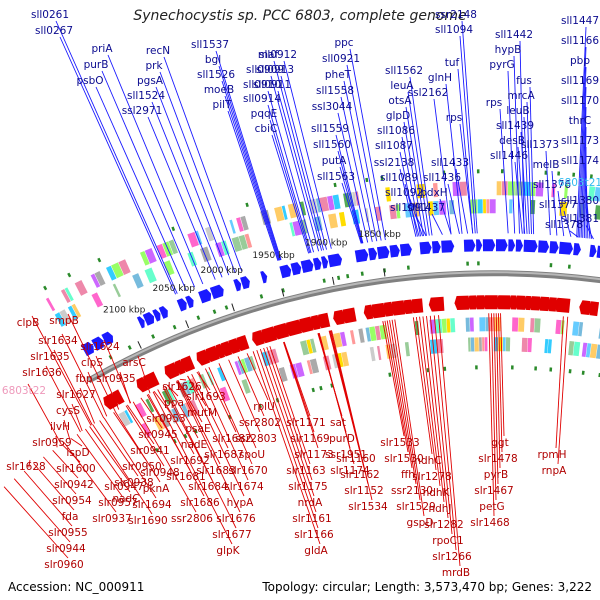 This screenshot has height=600, width=600. Describe the element at coordinates (265, 70) in the screenshot. I see `plus-gene-label: sll0909` at that location.